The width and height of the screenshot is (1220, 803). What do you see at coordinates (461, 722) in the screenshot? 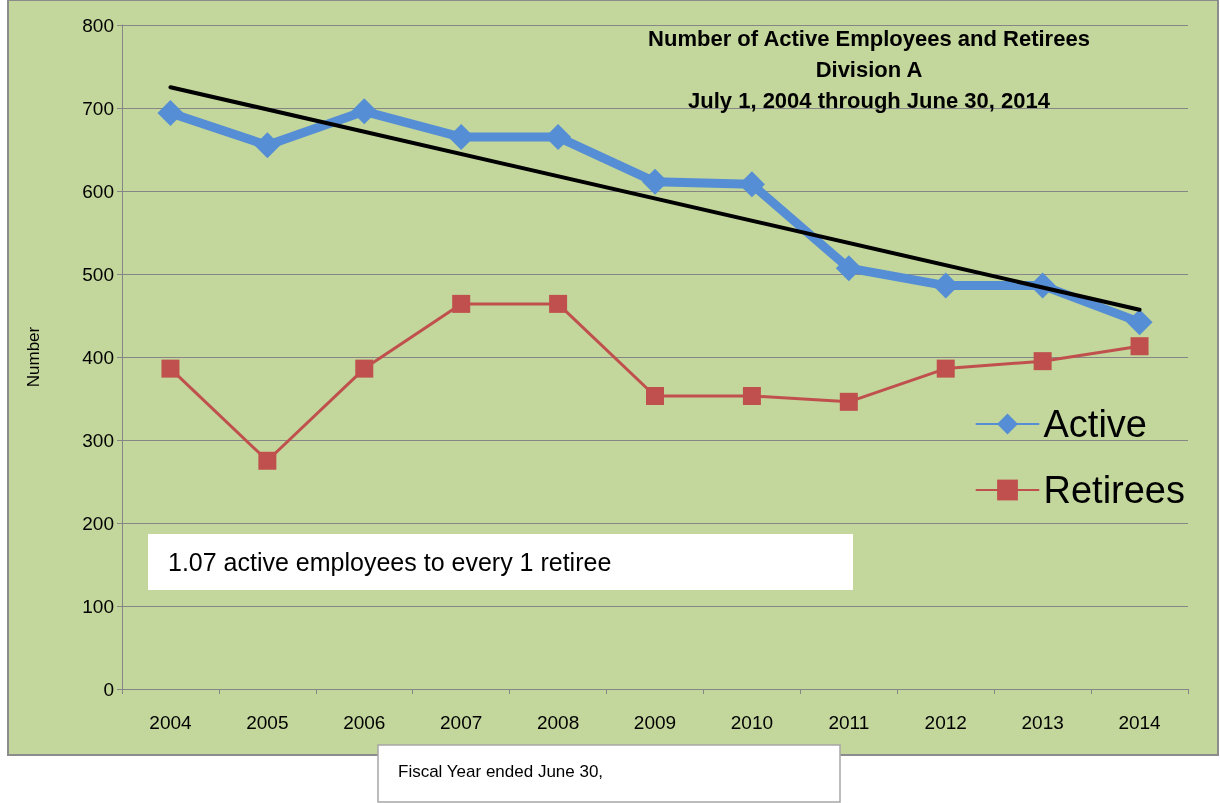
I see `x-tick-label: 2007` at bounding box center [461, 722].